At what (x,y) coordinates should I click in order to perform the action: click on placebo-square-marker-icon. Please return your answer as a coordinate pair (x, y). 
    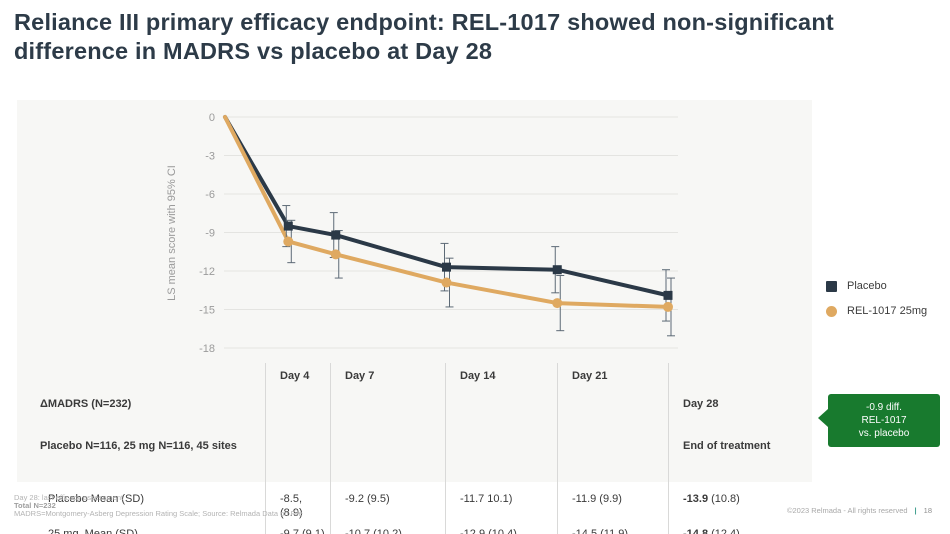
    Looking at the image, I should click on (831, 286).